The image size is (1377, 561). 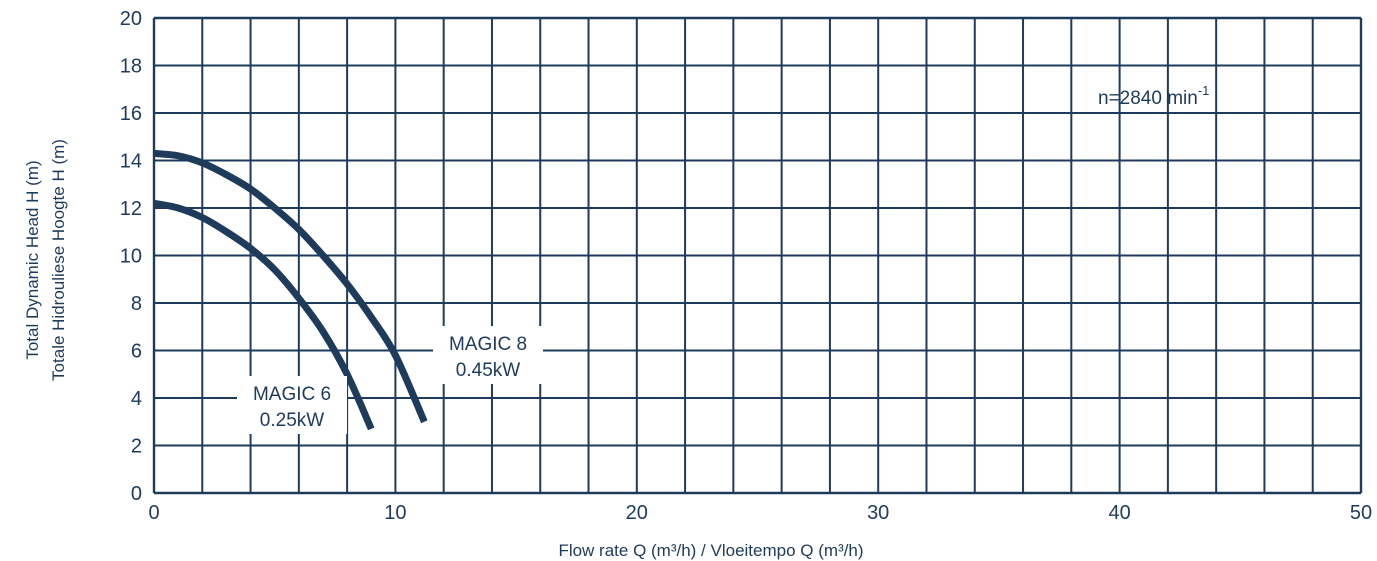 I want to click on x-tick-label: 40, so click(x=1119, y=513).